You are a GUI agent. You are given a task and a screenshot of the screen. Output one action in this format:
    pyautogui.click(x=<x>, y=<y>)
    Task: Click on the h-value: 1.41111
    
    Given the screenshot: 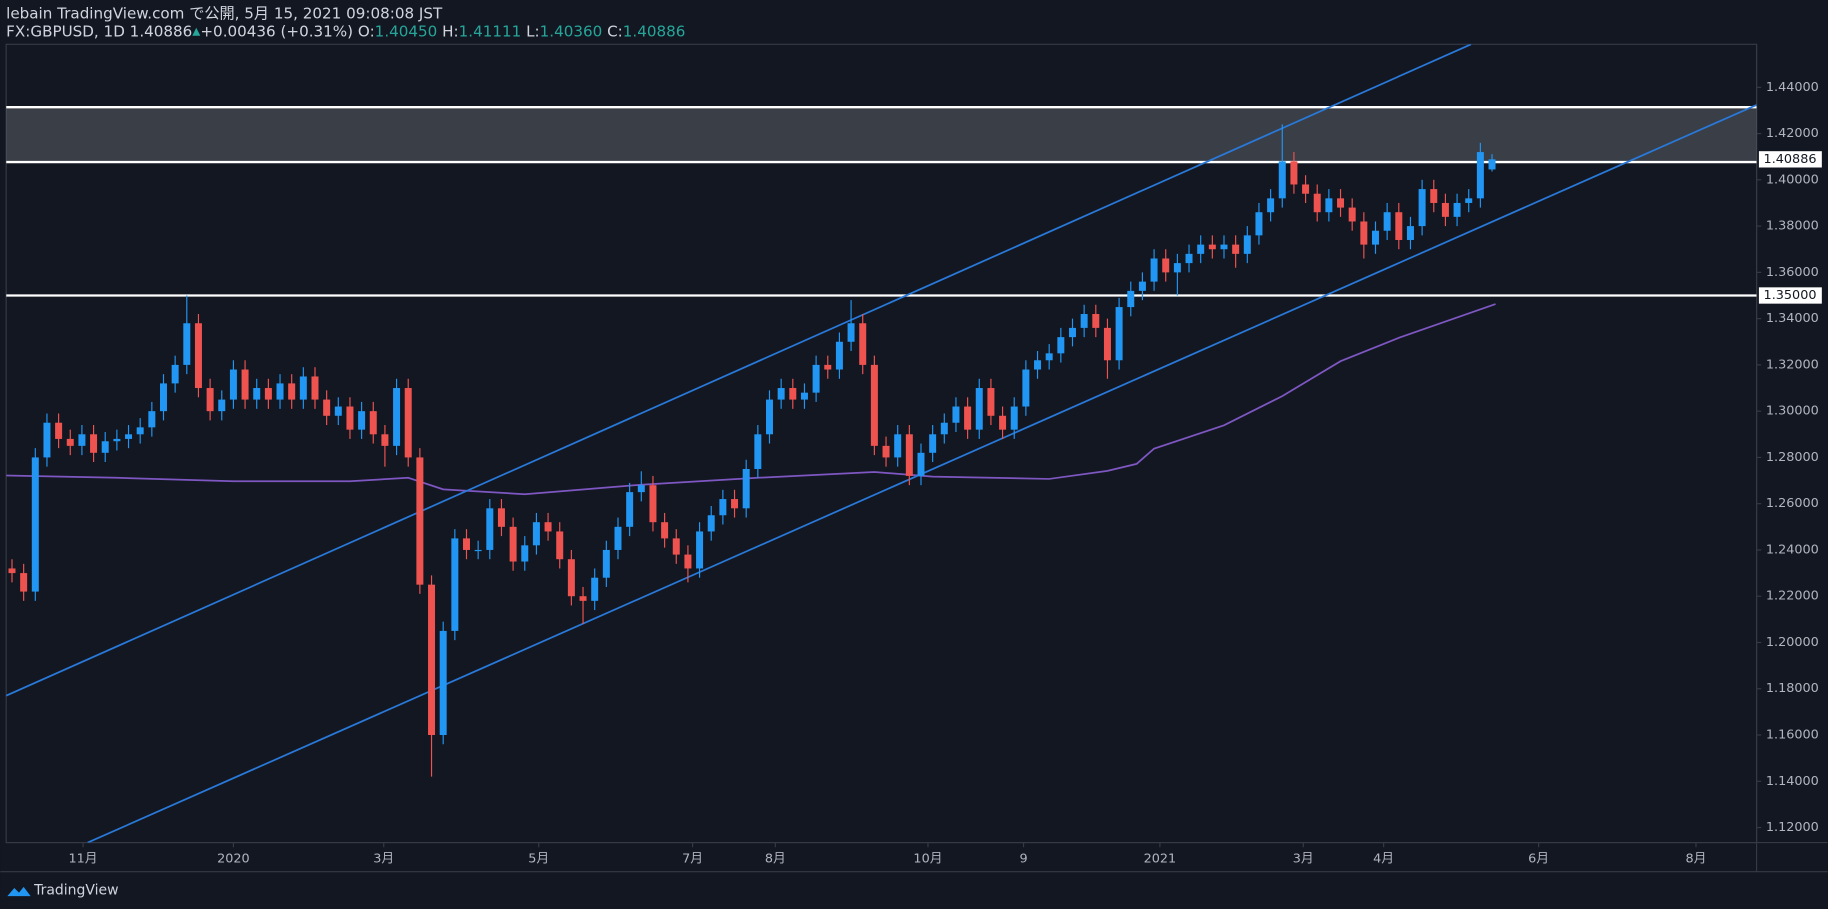 What is the action you would take?
    pyautogui.click(x=490, y=31)
    